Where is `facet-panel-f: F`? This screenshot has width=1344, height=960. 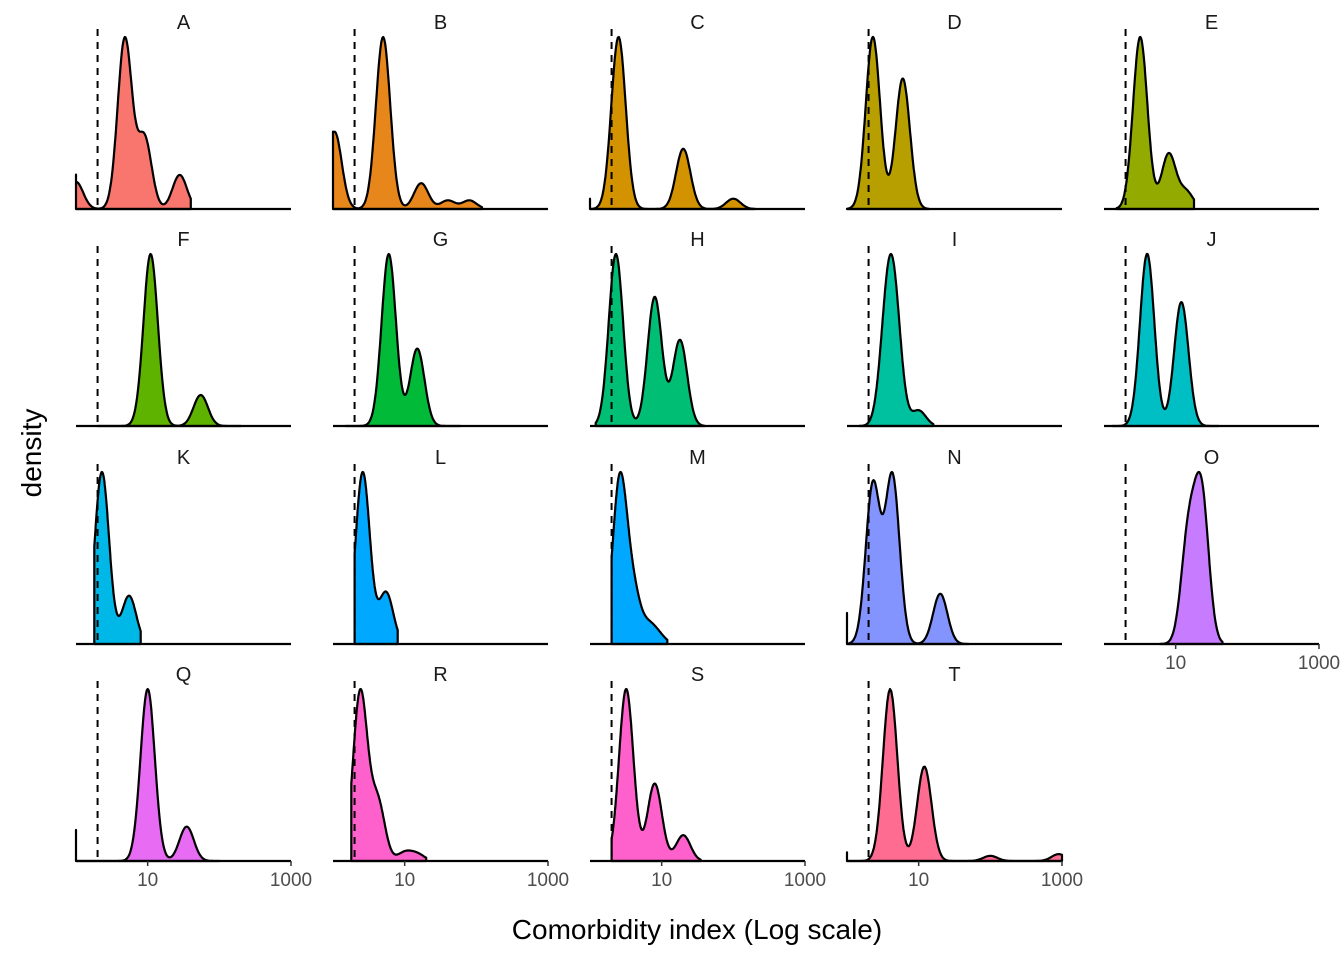
facet-panel-f: F is located at coordinates (183, 328).